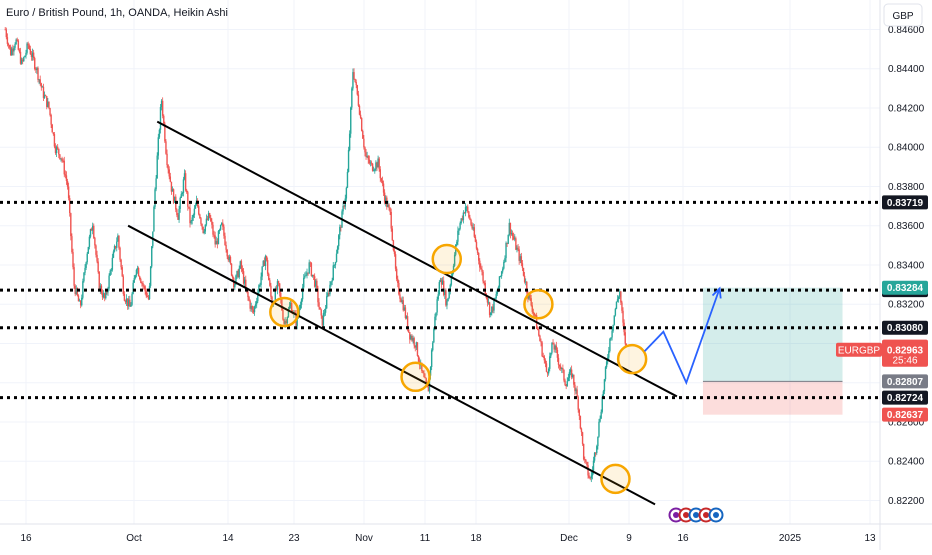  Describe the element at coordinates (448, 538) in the screenshot. I see `time-axis: 16 Oct 14 23 Nov 11 18 Dec 9 16 2025 13` at that location.